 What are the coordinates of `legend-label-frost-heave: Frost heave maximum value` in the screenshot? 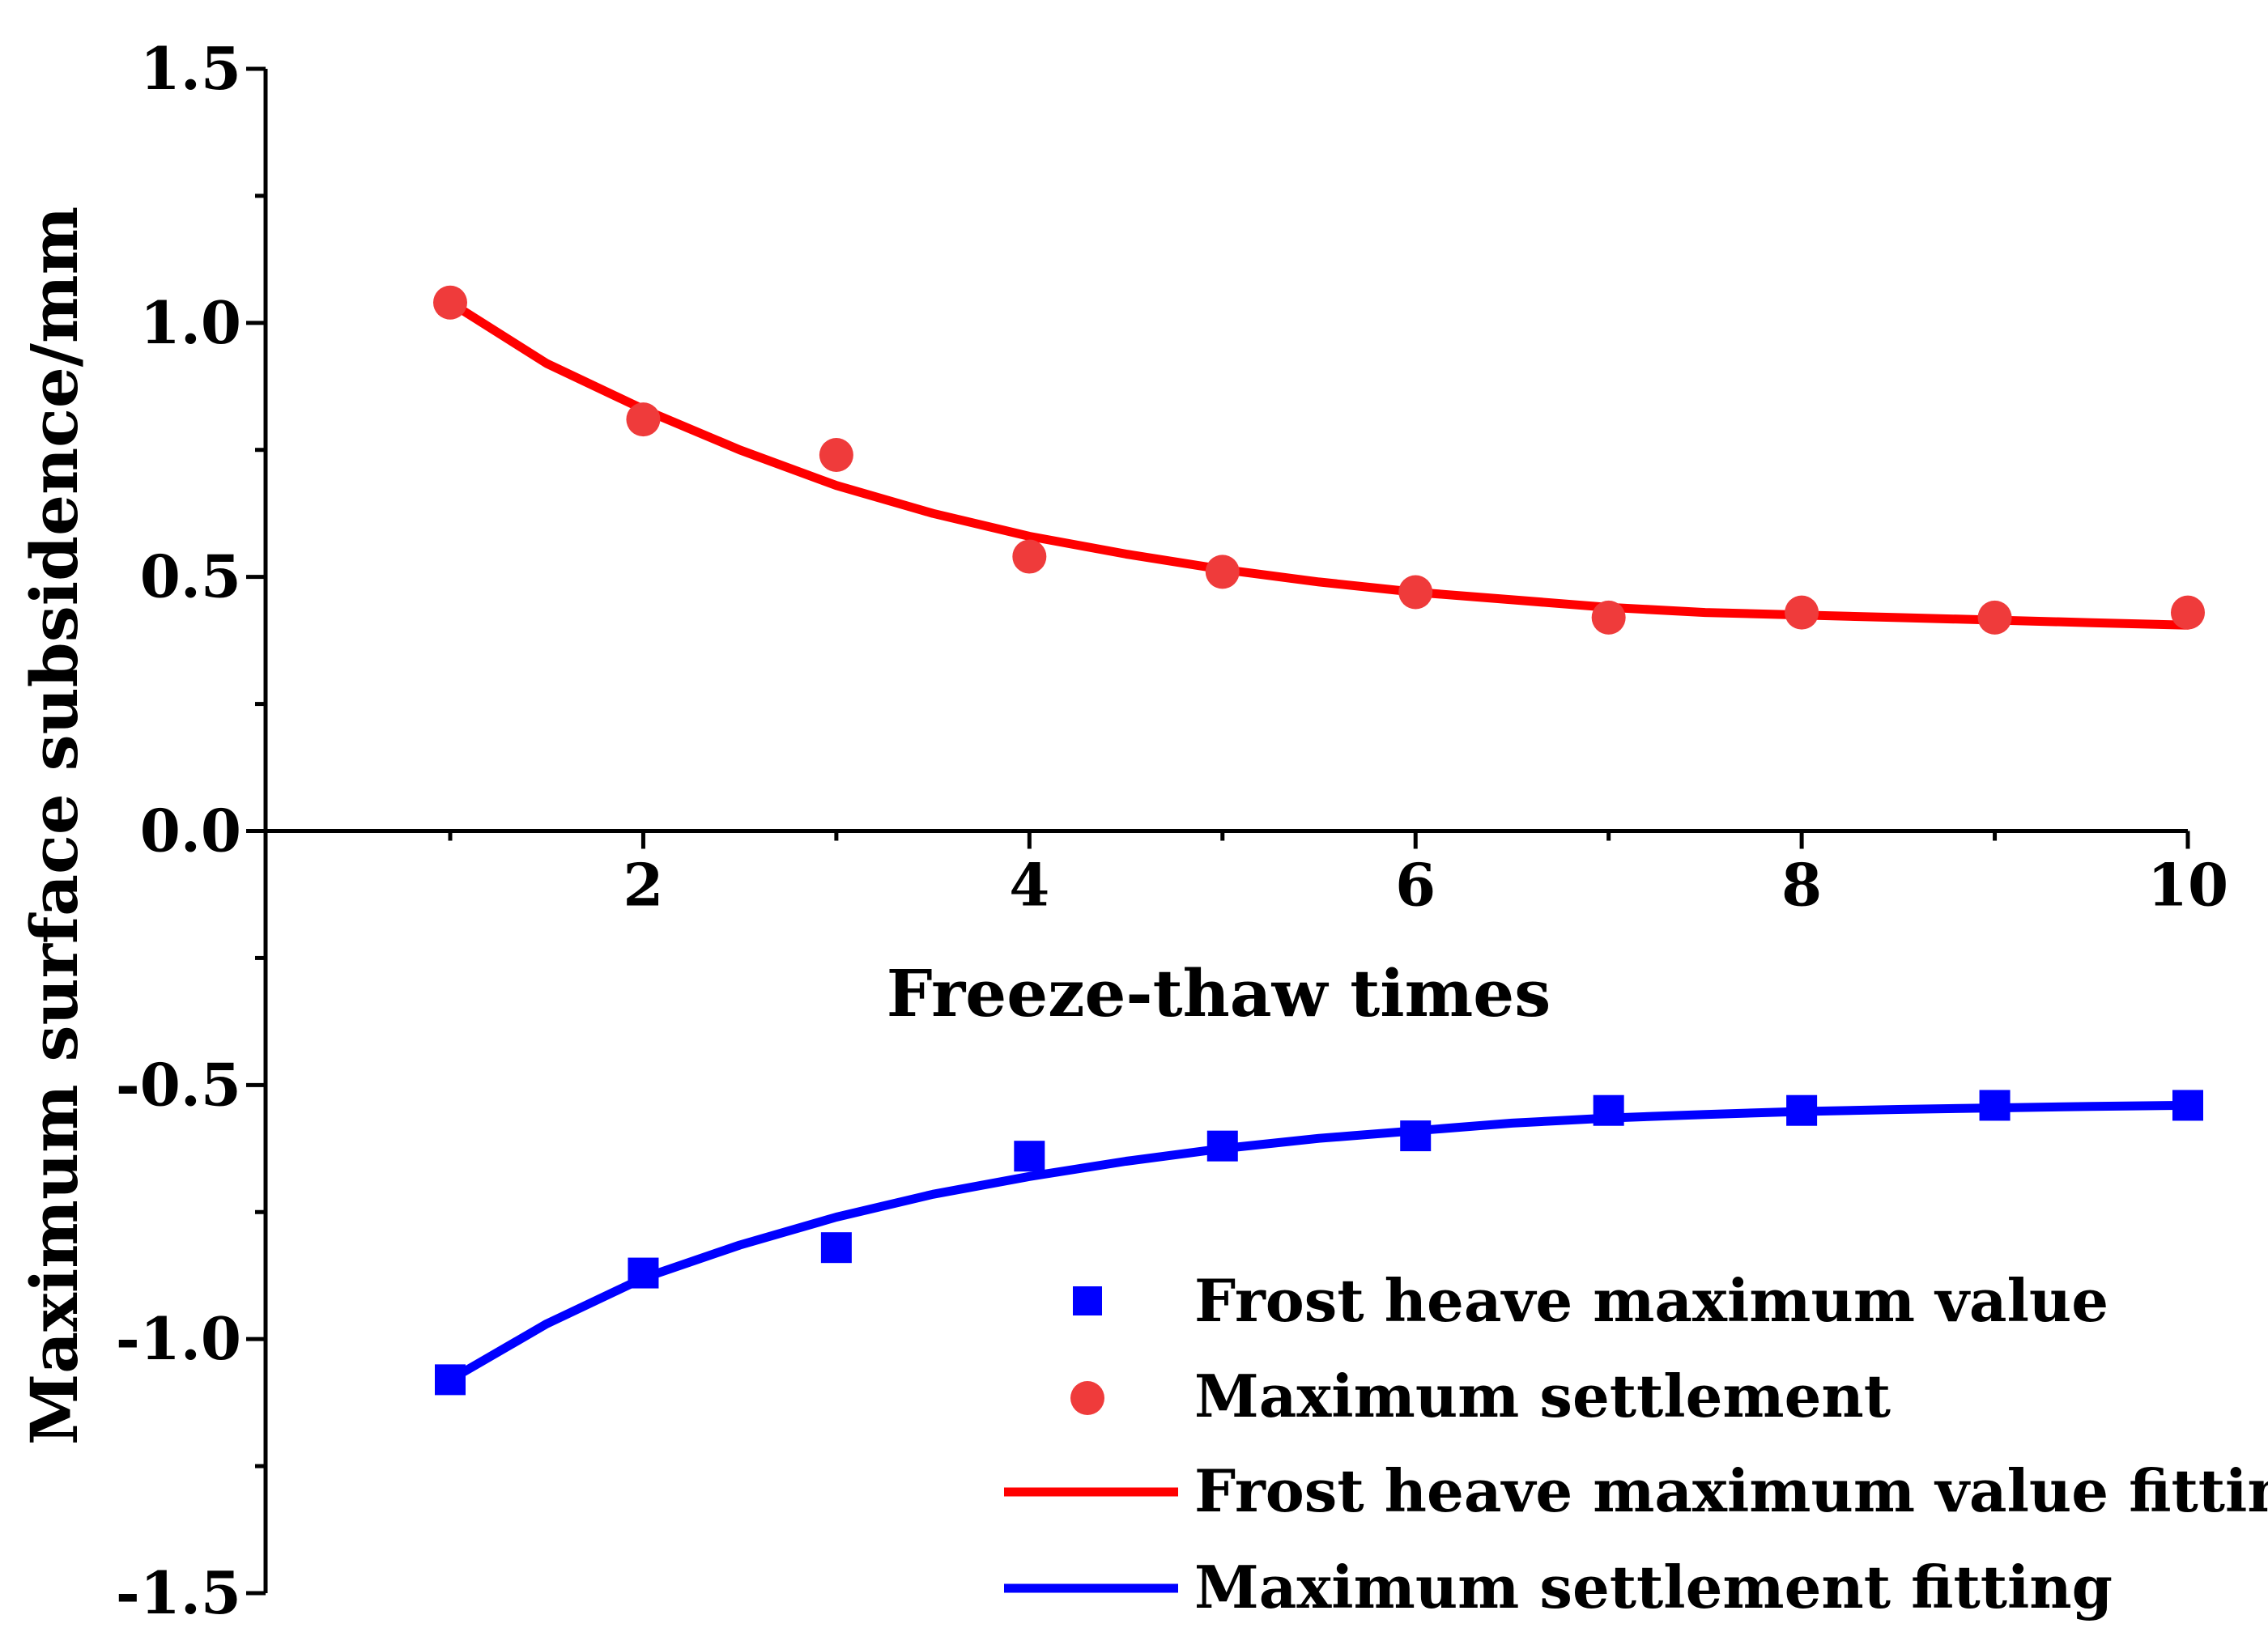 It's located at (1651, 1300).